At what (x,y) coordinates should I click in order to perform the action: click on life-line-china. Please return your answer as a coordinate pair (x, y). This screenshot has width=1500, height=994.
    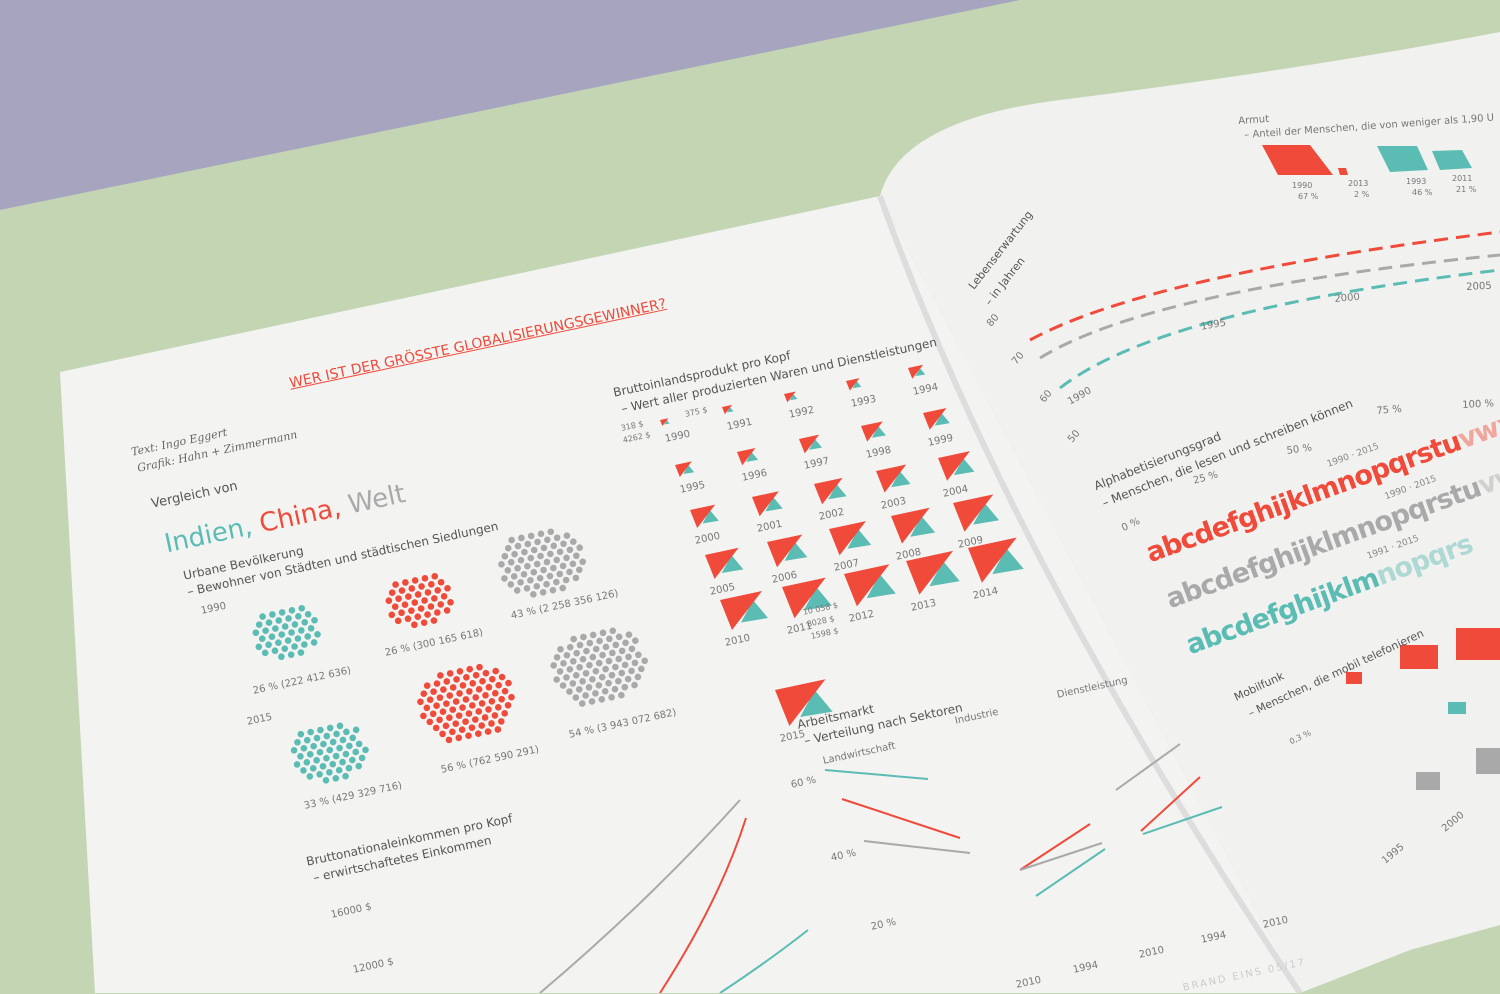
    Looking at the image, I should click on (1264, 286).